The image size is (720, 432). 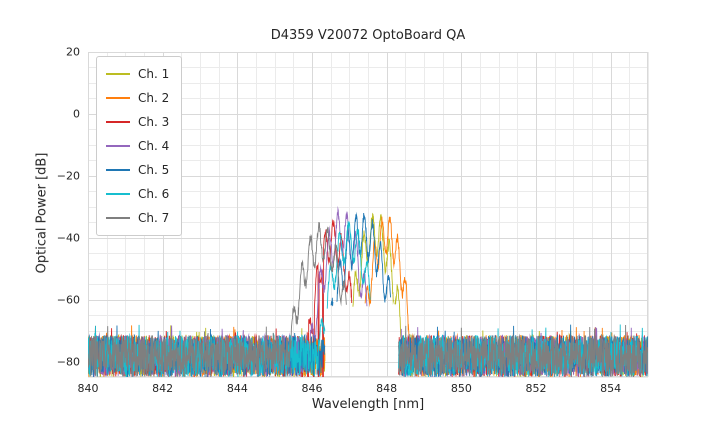 What do you see at coordinates (154, 122) in the screenshot?
I see `legend-label: Ch. 3` at bounding box center [154, 122].